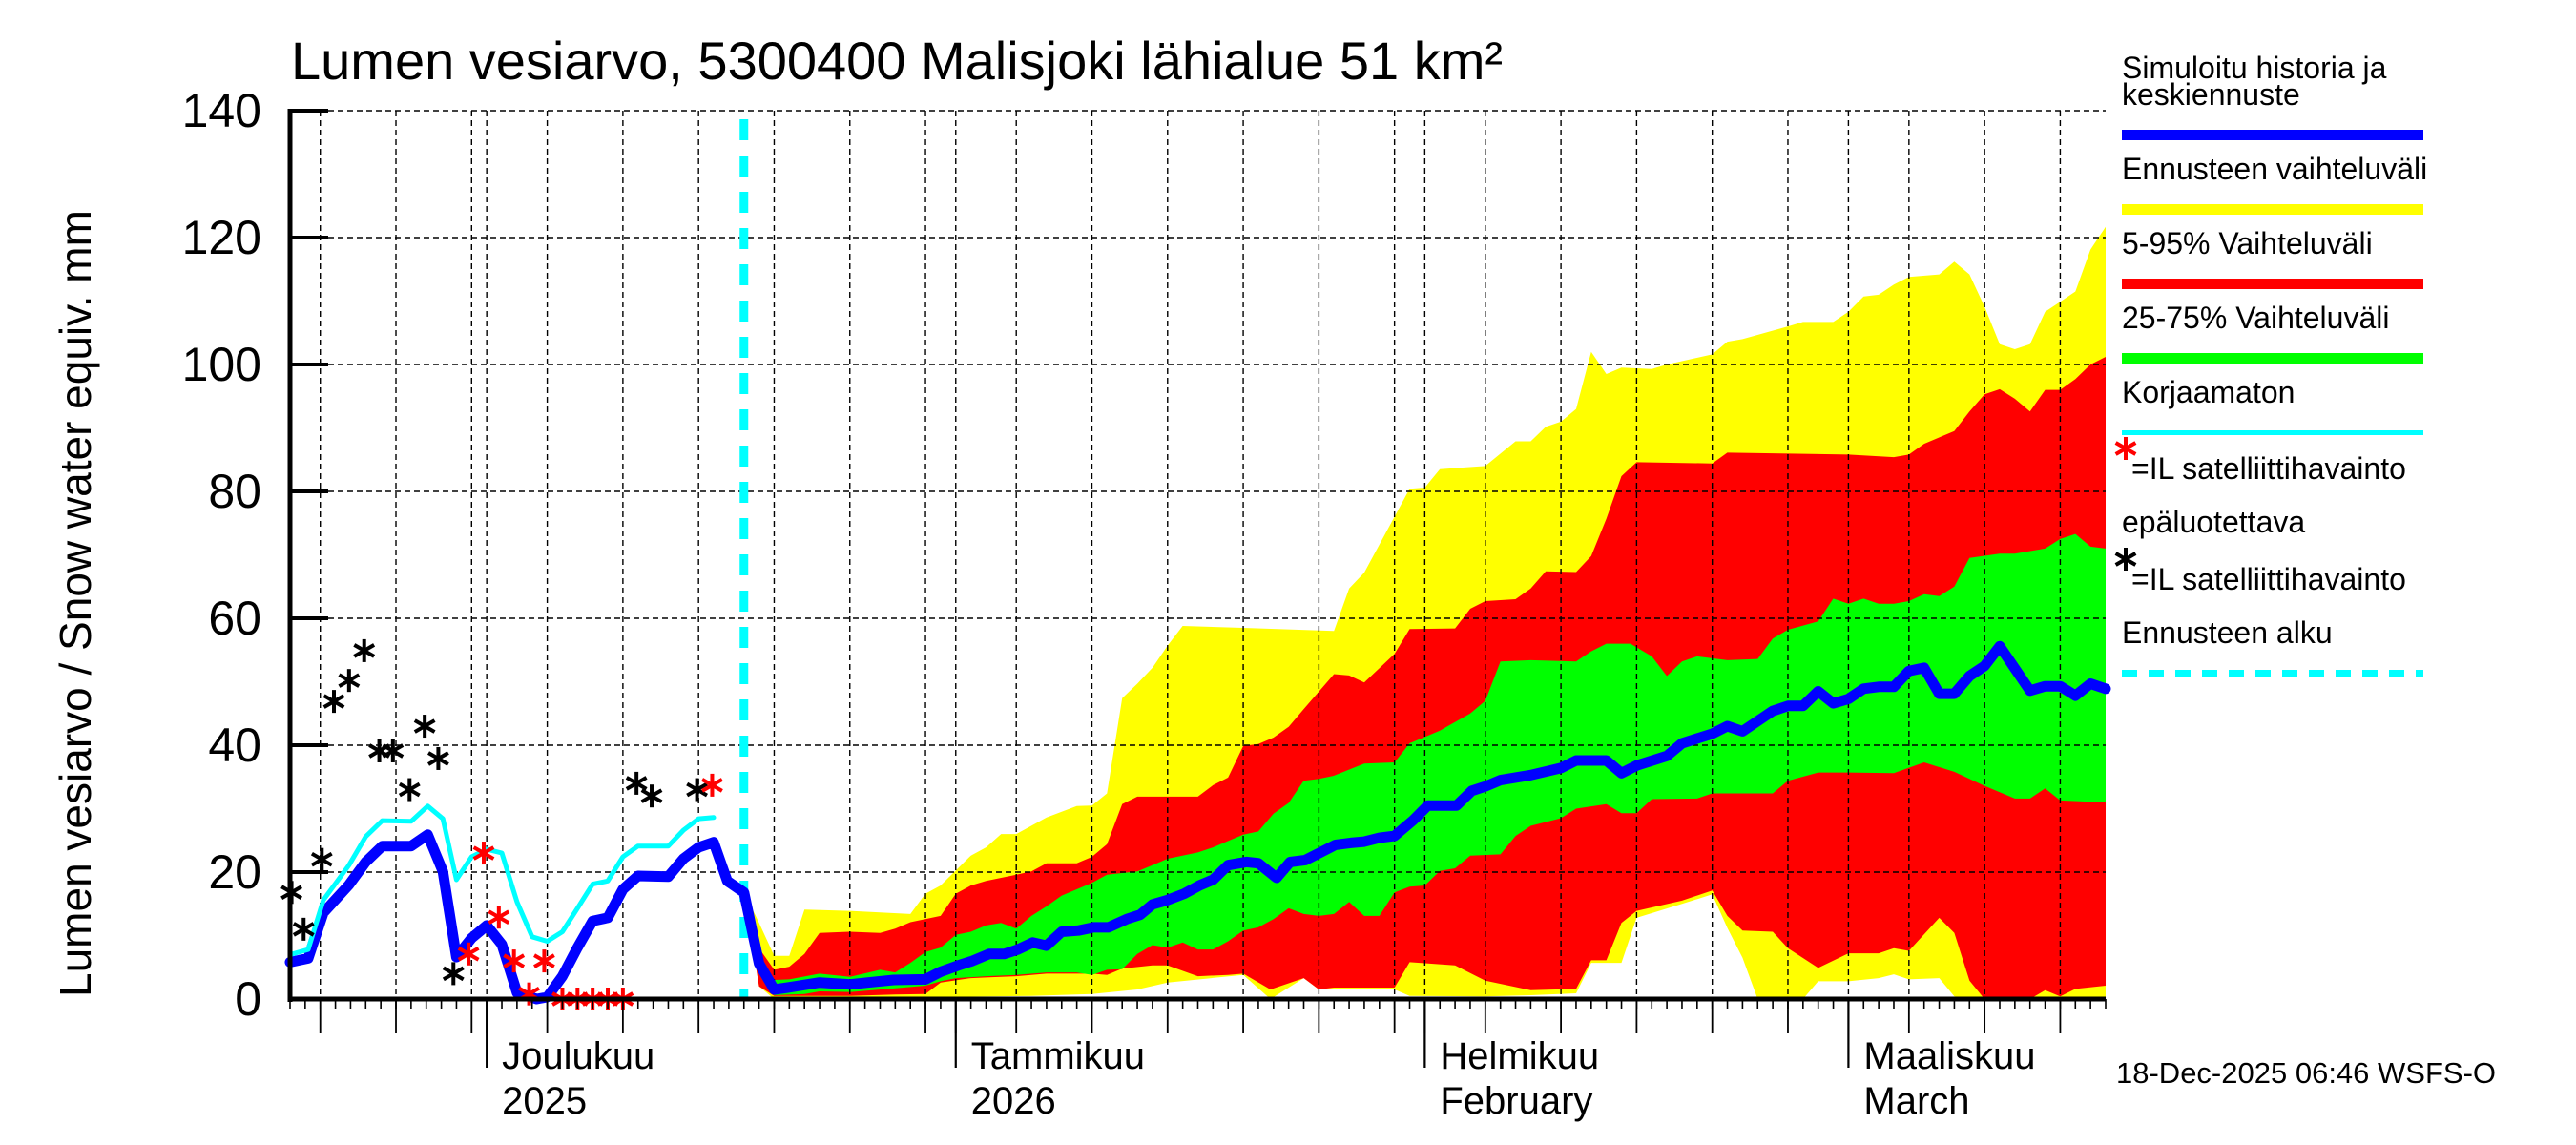 This screenshot has width=2576, height=1145. Describe the element at coordinates (578, 1056) in the screenshot. I see `month-label: Joulukuu` at that location.